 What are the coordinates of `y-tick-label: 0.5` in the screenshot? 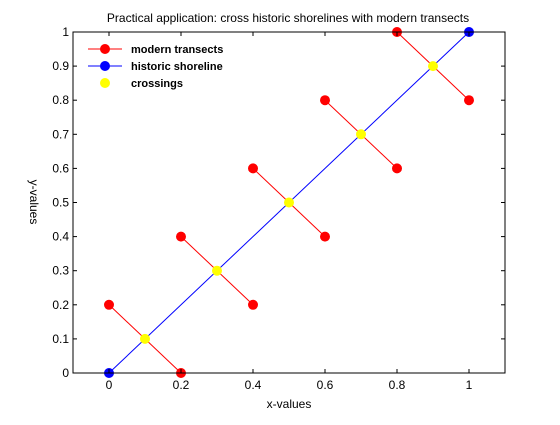 It's located at (60, 203).